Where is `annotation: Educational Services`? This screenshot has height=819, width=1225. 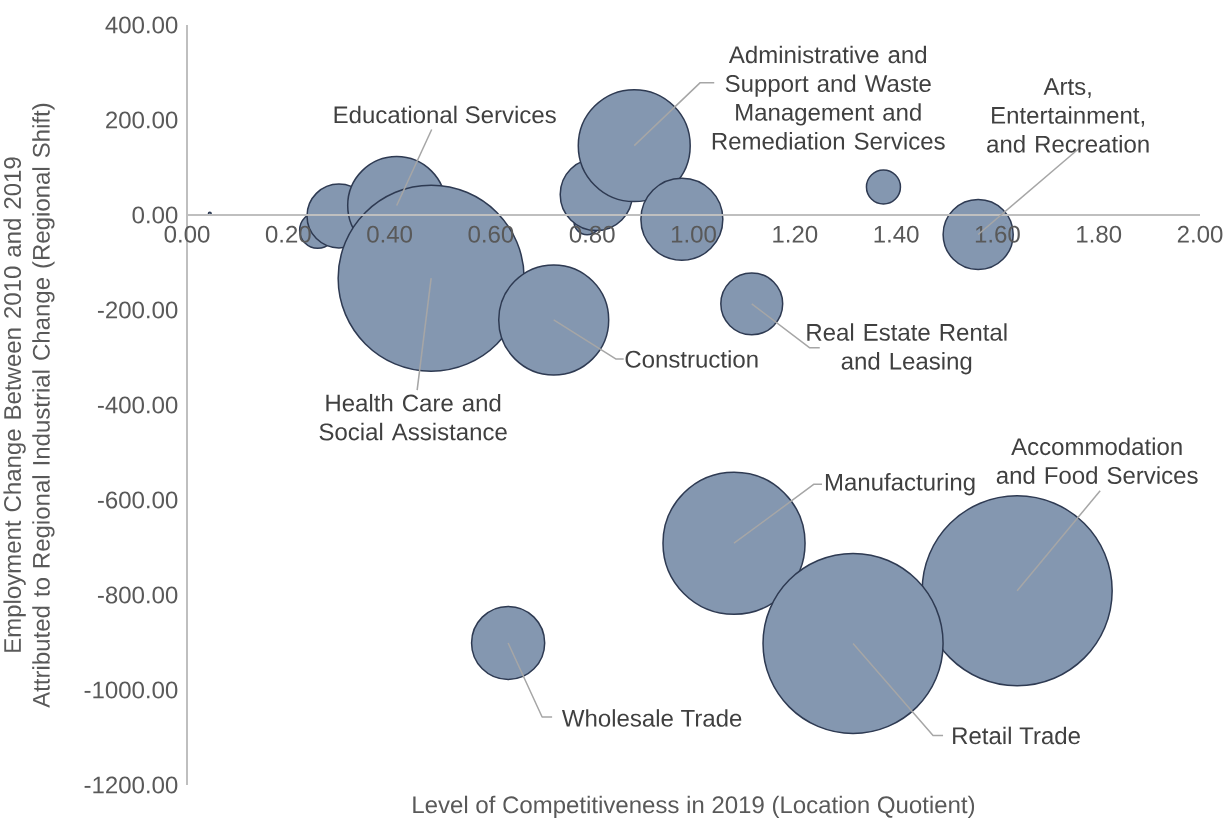 annotation: Educational Services is located at coordinates (445, 114).